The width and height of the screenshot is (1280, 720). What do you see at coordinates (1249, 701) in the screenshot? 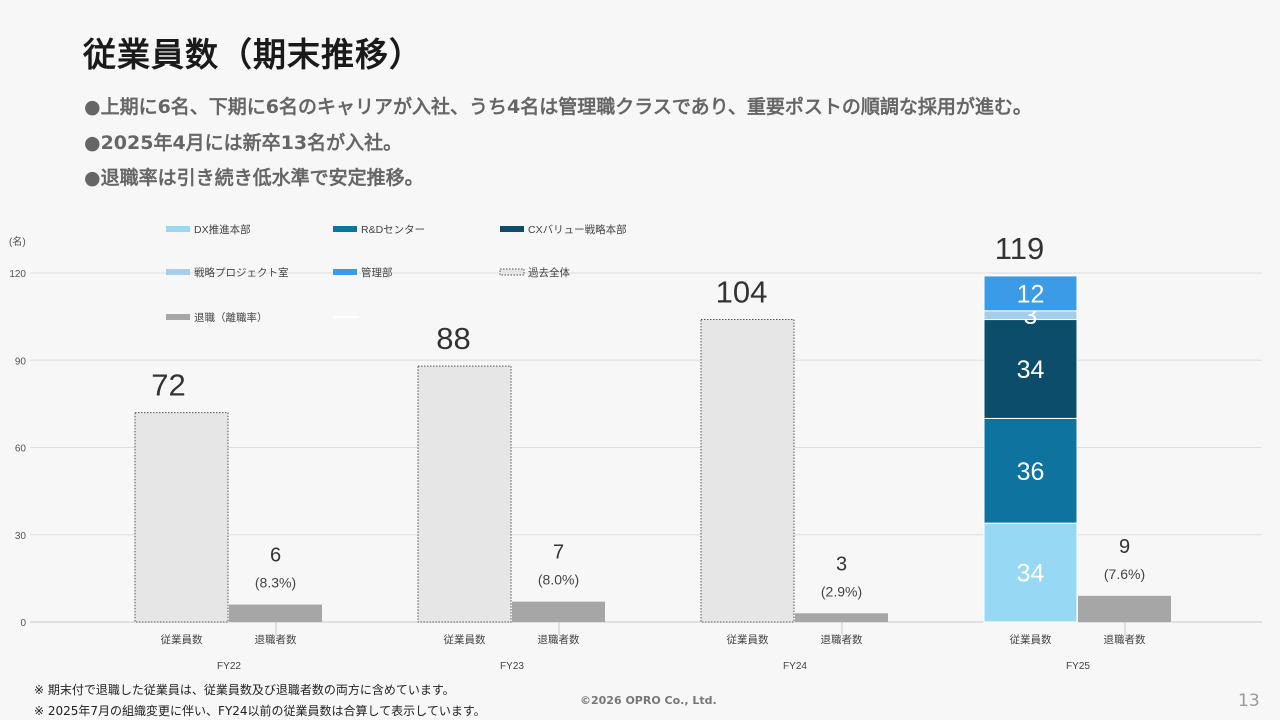
I see `page-number: 13` at bounding box center [1249, 701].